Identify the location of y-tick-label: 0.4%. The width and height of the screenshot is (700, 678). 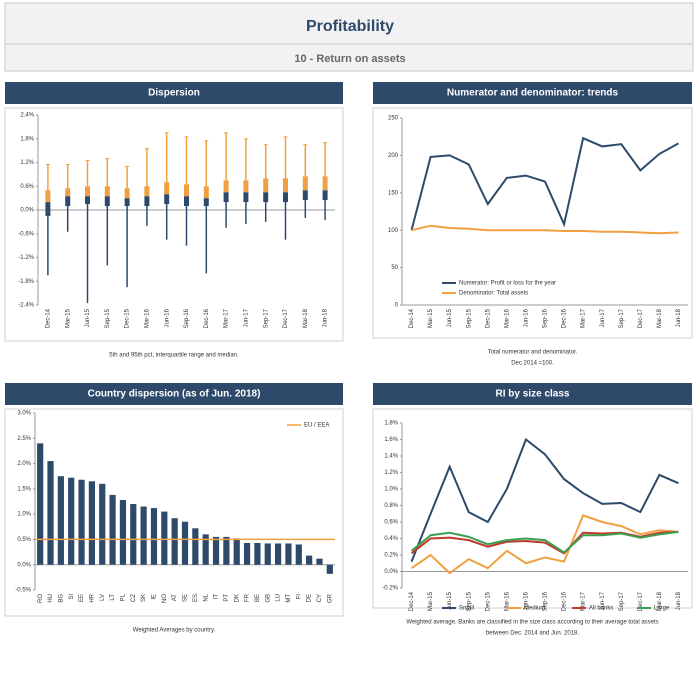
(391, 539).